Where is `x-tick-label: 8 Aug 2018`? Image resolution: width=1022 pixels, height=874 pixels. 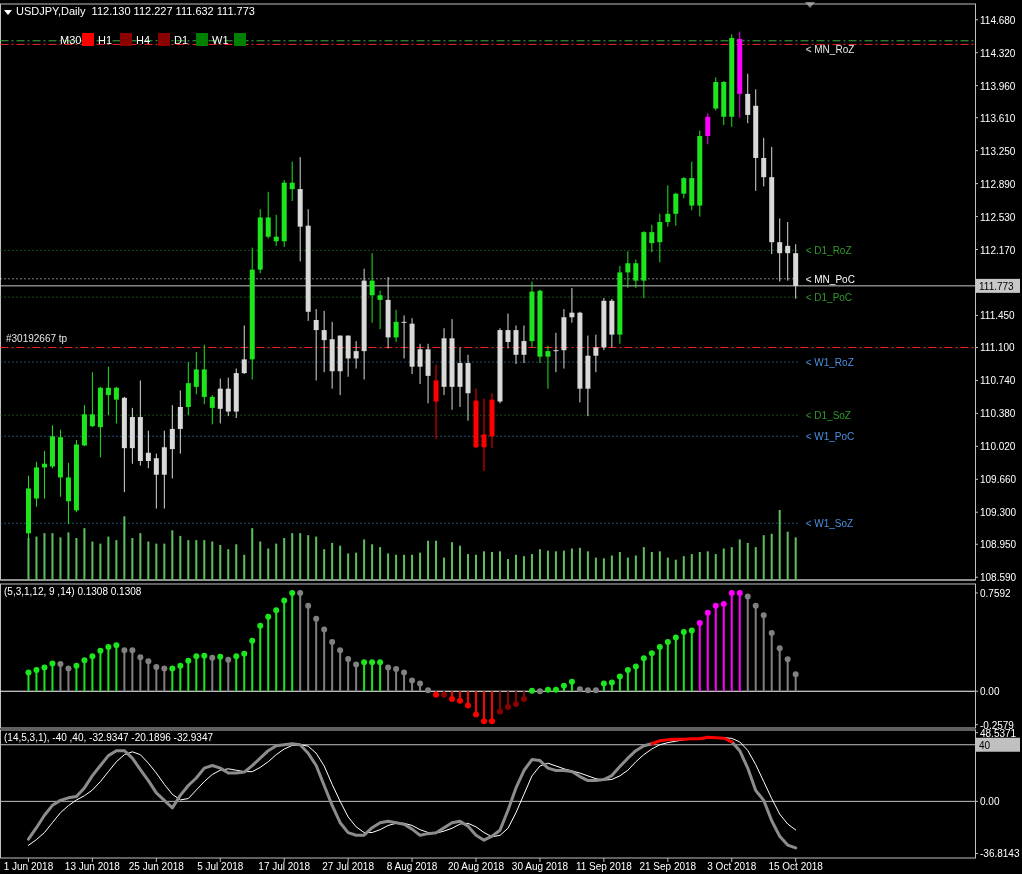 x-tick-label: 8 Aug 2018 is located at coordinates (412, 866).